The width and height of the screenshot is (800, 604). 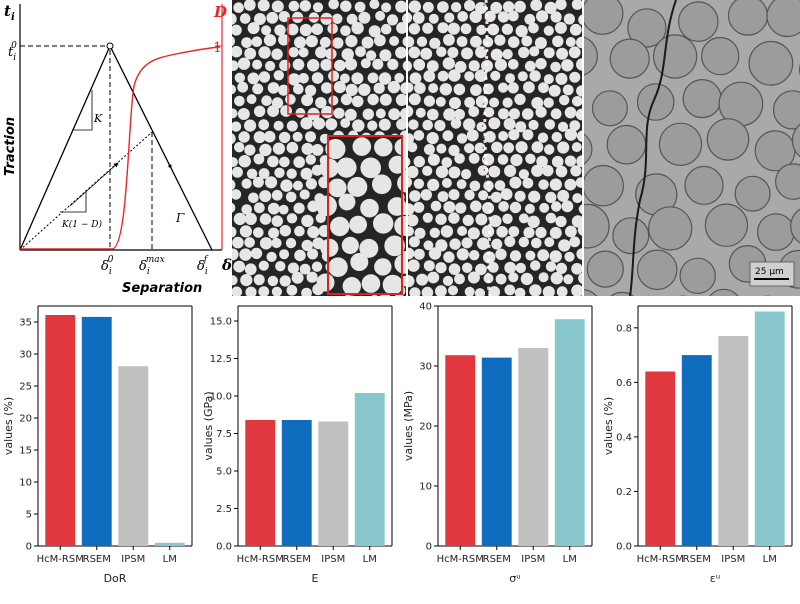 What do you see at coordinates (370, 559) in the screenshot?
I see `x-tick-label: LM` at bounding box center [370, 559].